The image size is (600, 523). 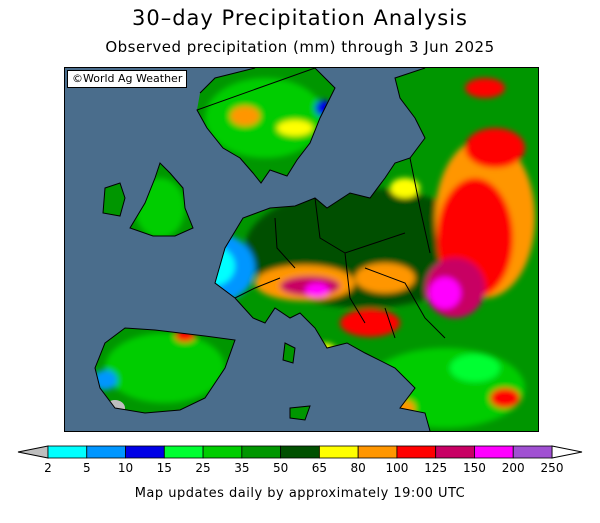 What do you see at coordinates (567, 452) in the screenshot?
I see `legend-above-range` at bounding box center [567, 452].